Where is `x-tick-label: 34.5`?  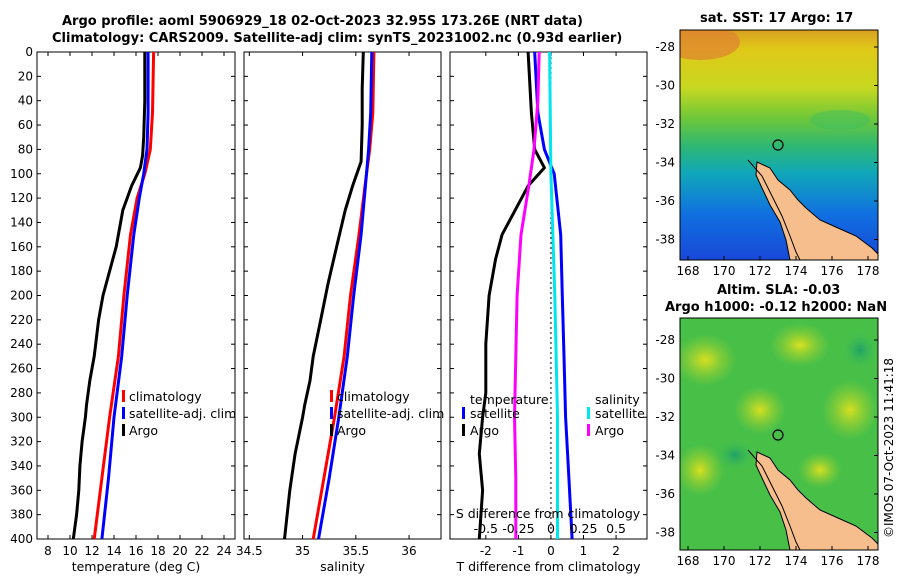 x-tick-label: 34.5 is located at coordinates (249, 551).